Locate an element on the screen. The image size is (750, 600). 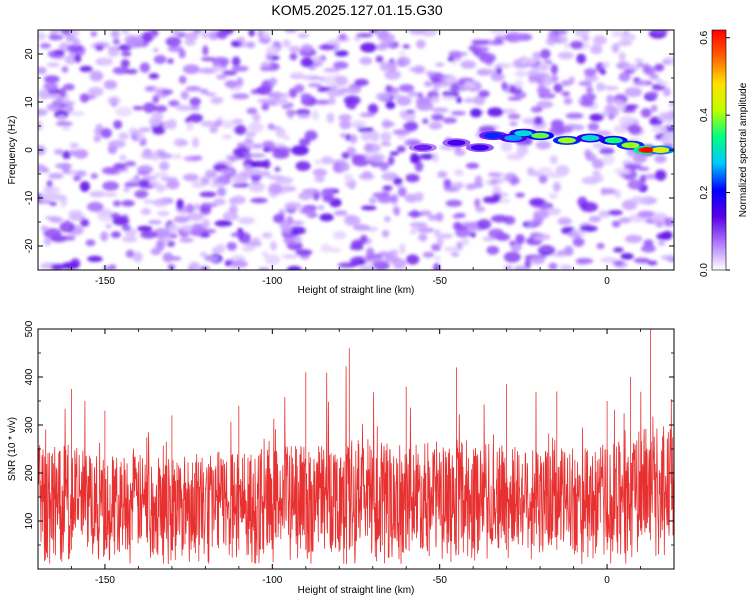
heatmap-ridge-core is located at coordinates (540, 135).